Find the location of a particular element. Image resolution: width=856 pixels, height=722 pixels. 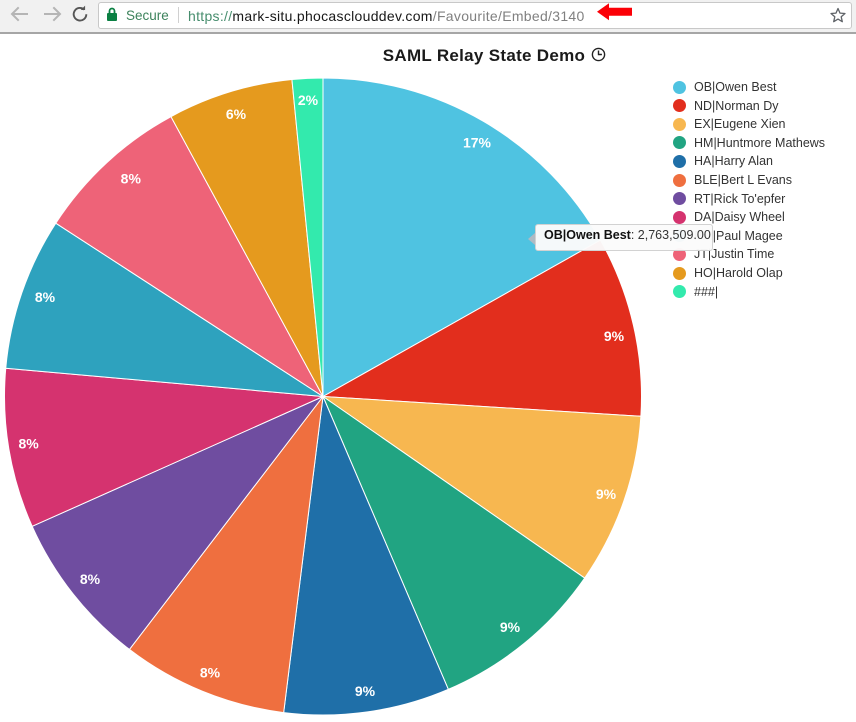

svg-text: 2% is located at coordinates (308, 100).